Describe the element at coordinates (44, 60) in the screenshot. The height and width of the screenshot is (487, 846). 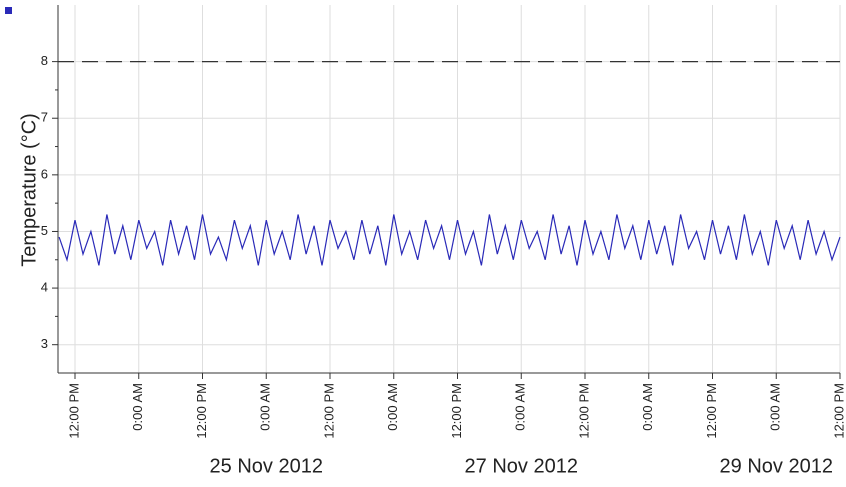
I see `y-tick-label: 8` at that location.